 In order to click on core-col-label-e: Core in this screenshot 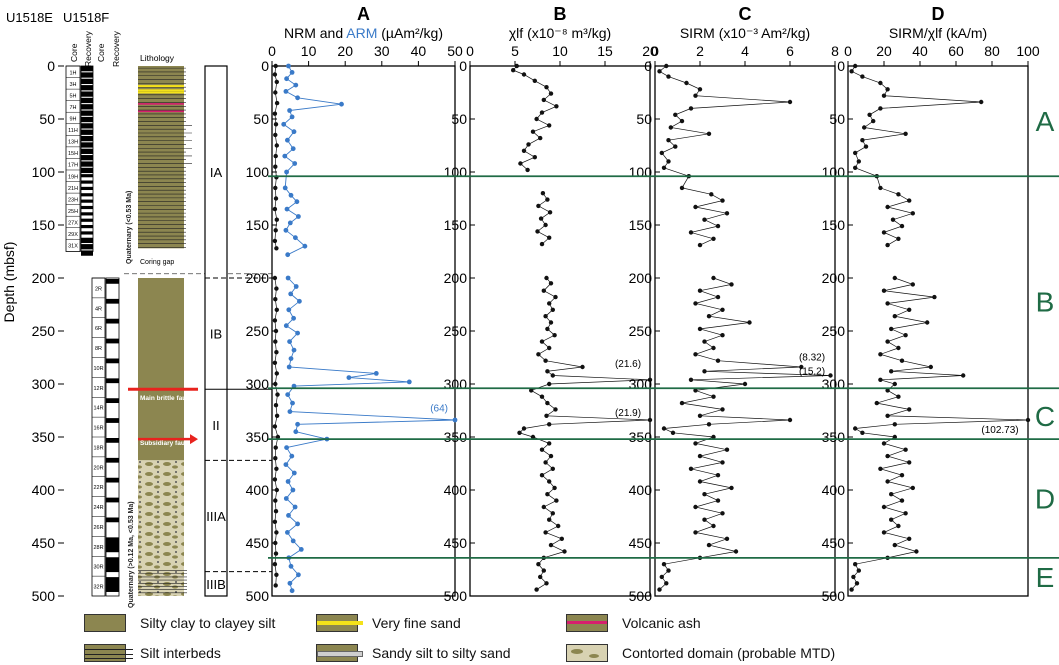, I will do `click(74, 52)`.